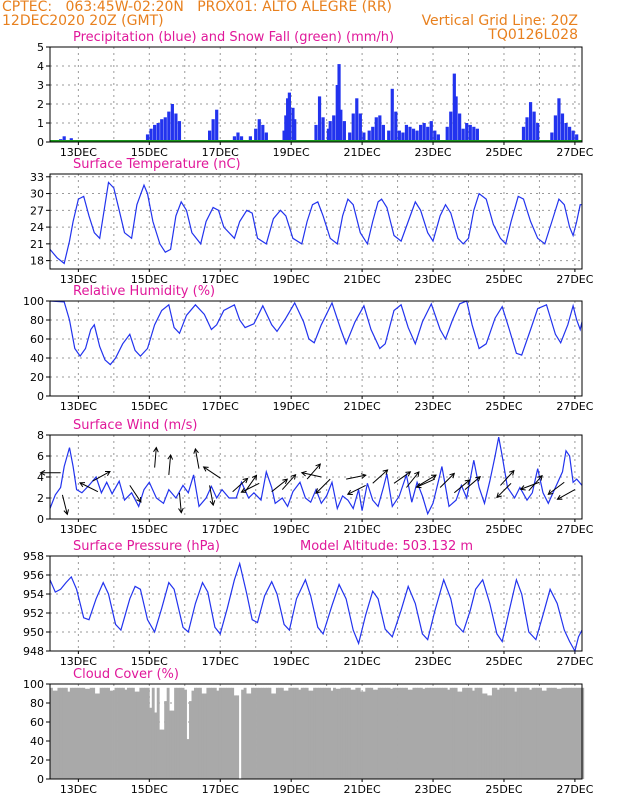 The width and height of the screenshot is (618, 800). I want to click on y-tick-label: 0, so click(40, 396).